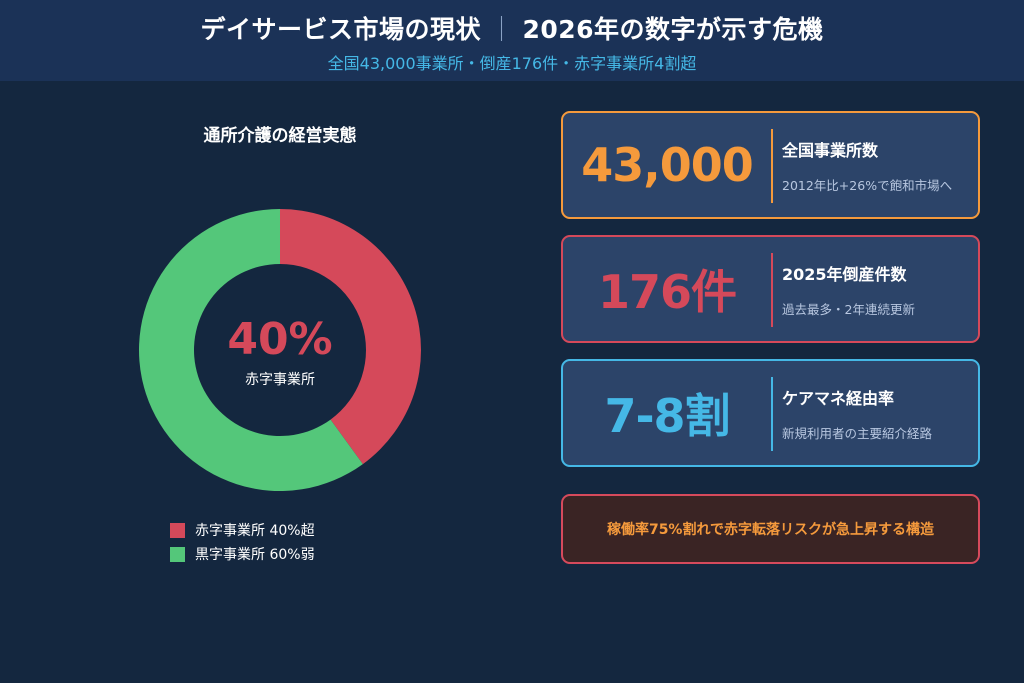 The image size is (1024, 683). Describe the element at coordinates (857, 433) in the screenshot. I see `stat-desc-care-manager: 新規利用者の主要紹介経路` at that location.